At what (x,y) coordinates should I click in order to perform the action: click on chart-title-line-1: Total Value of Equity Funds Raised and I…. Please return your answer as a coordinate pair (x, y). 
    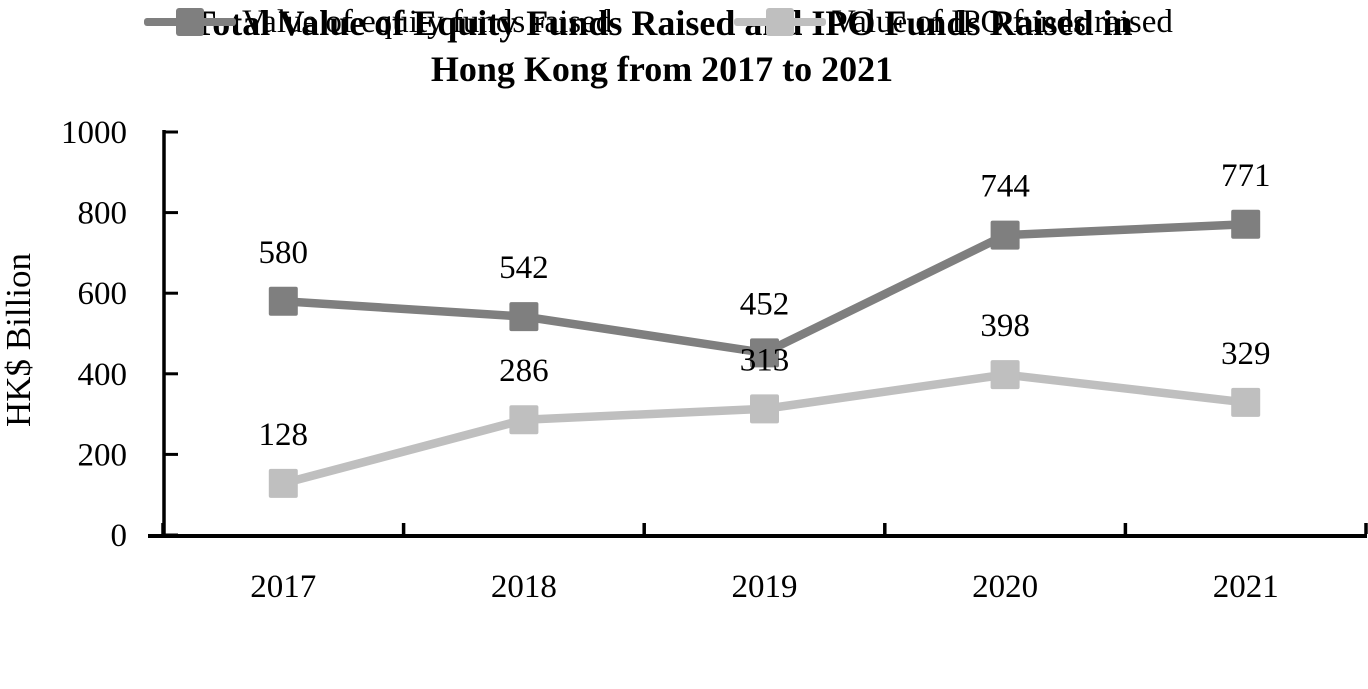
    Looking at the image, I should click on (662, 23).